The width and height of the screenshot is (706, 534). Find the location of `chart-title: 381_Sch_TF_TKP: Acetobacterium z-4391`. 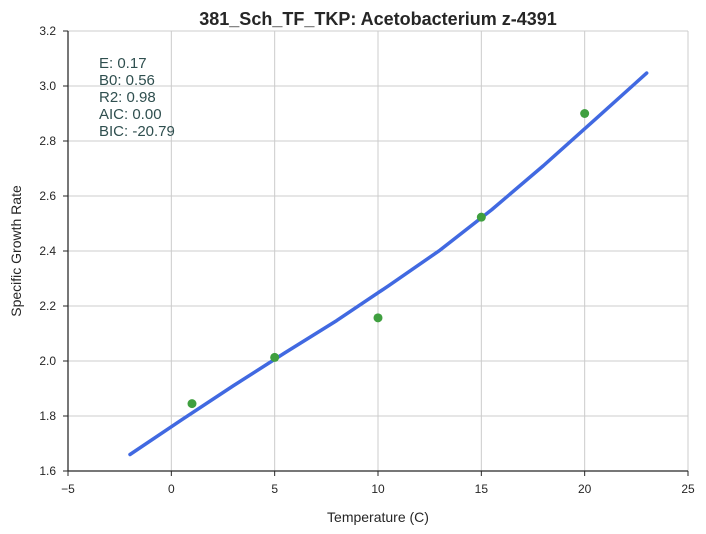

chart-title: 381_Sch_TF_TKP: Acetobacterium z-4391 is located at coordinates (377, 19).